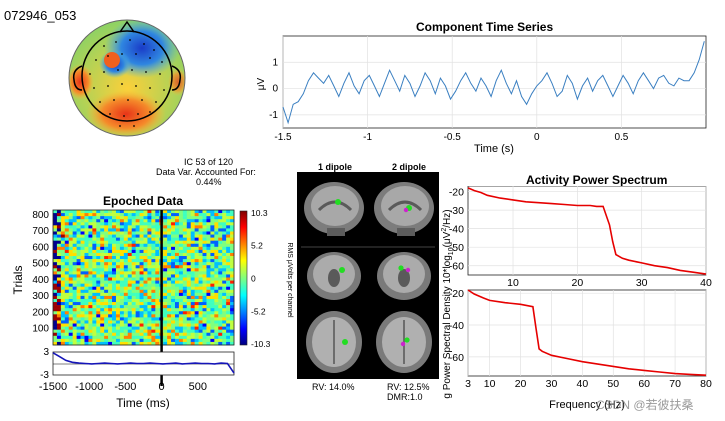  I want to click on spectrum-xtick-label: 3, so click(468, 384).